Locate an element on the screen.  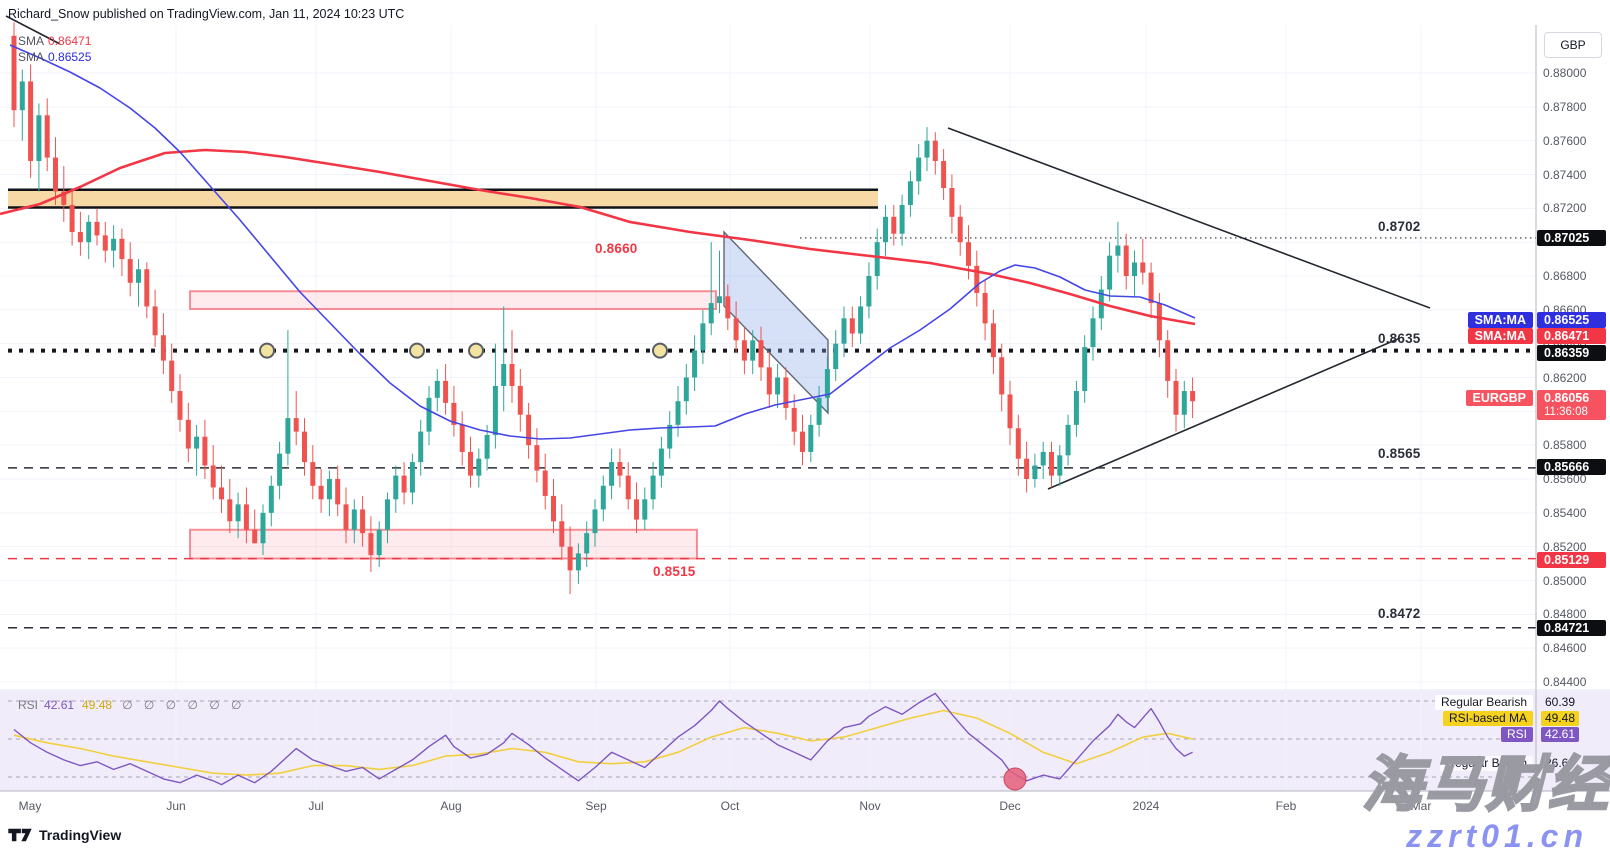
sma-value: 0.86471 is located at coordinates (70, 41).